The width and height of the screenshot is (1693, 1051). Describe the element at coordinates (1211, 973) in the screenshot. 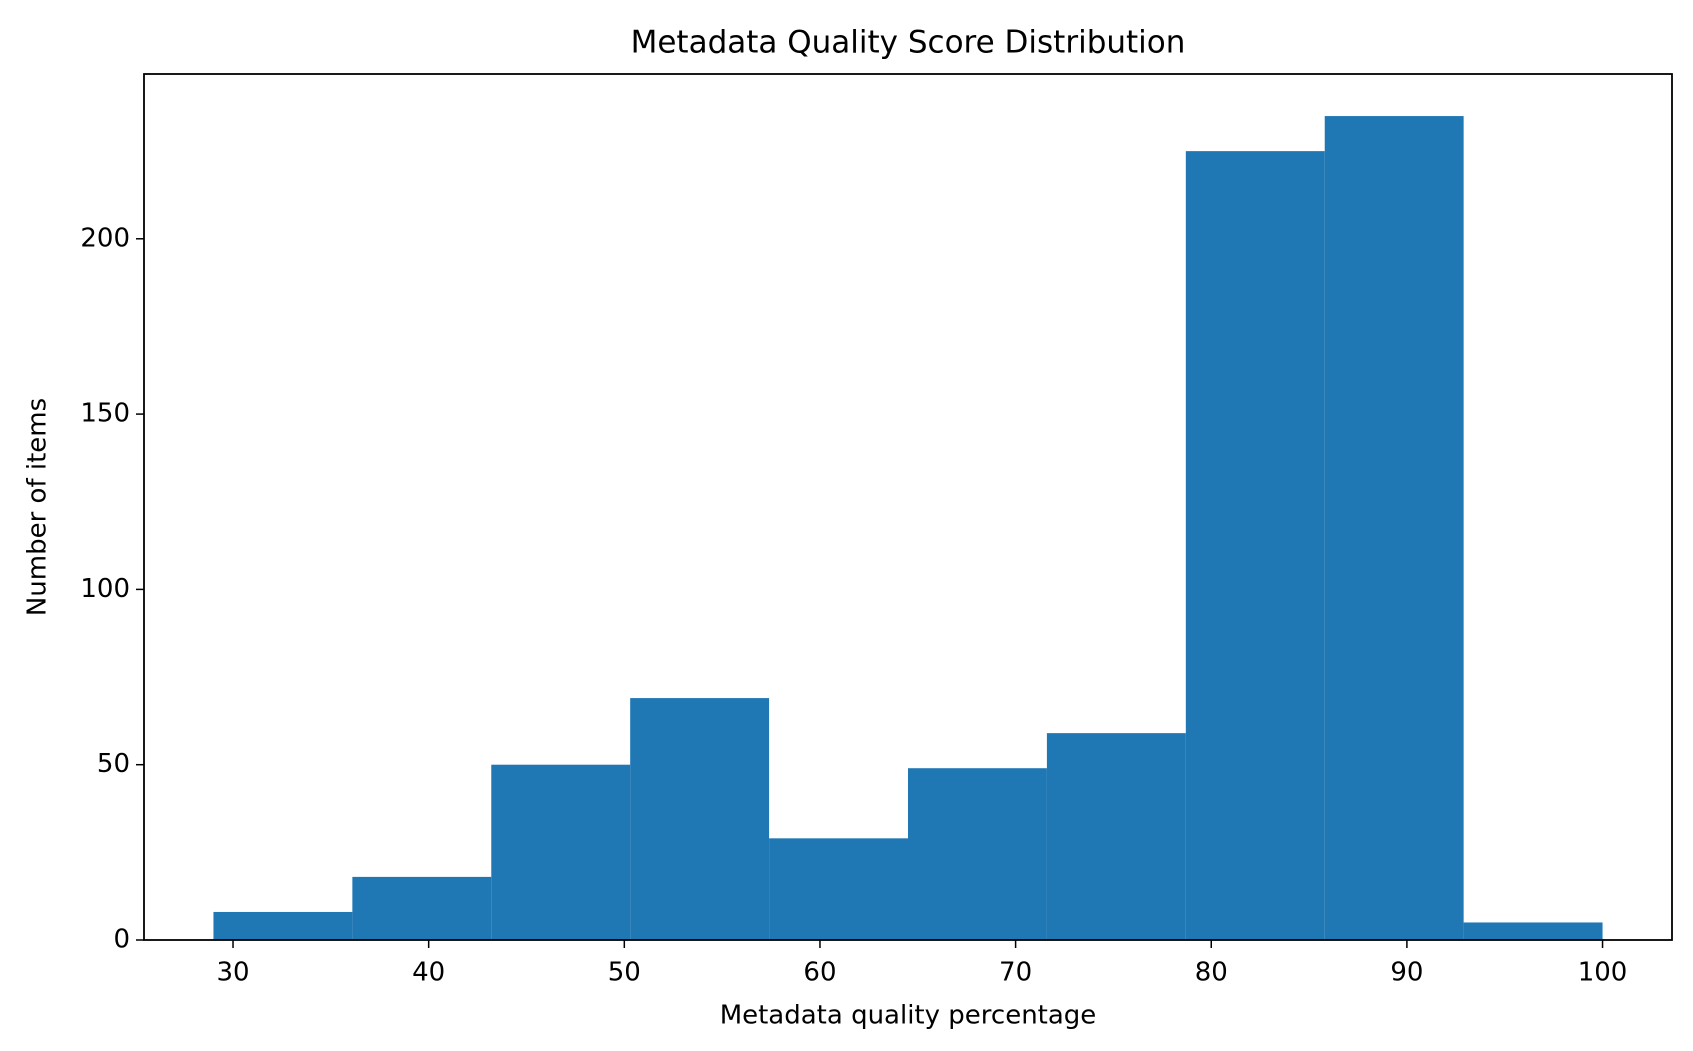

I see `x-tick-label: 80` at that location.